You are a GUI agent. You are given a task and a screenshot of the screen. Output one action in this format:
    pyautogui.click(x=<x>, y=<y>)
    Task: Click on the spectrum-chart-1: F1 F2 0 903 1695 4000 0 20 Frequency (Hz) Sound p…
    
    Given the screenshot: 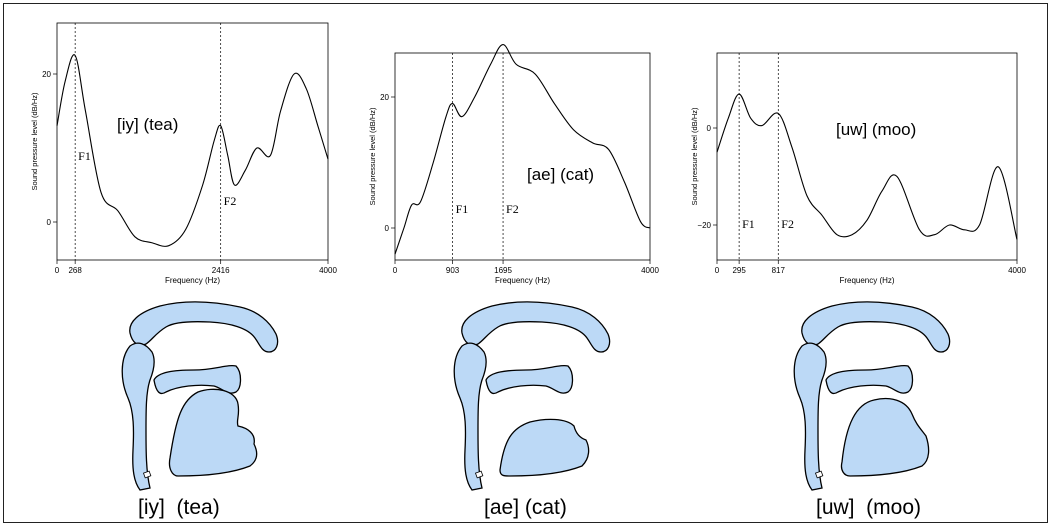 What is the action you would take?
    pyautogui.click(x=513, y=164)
    